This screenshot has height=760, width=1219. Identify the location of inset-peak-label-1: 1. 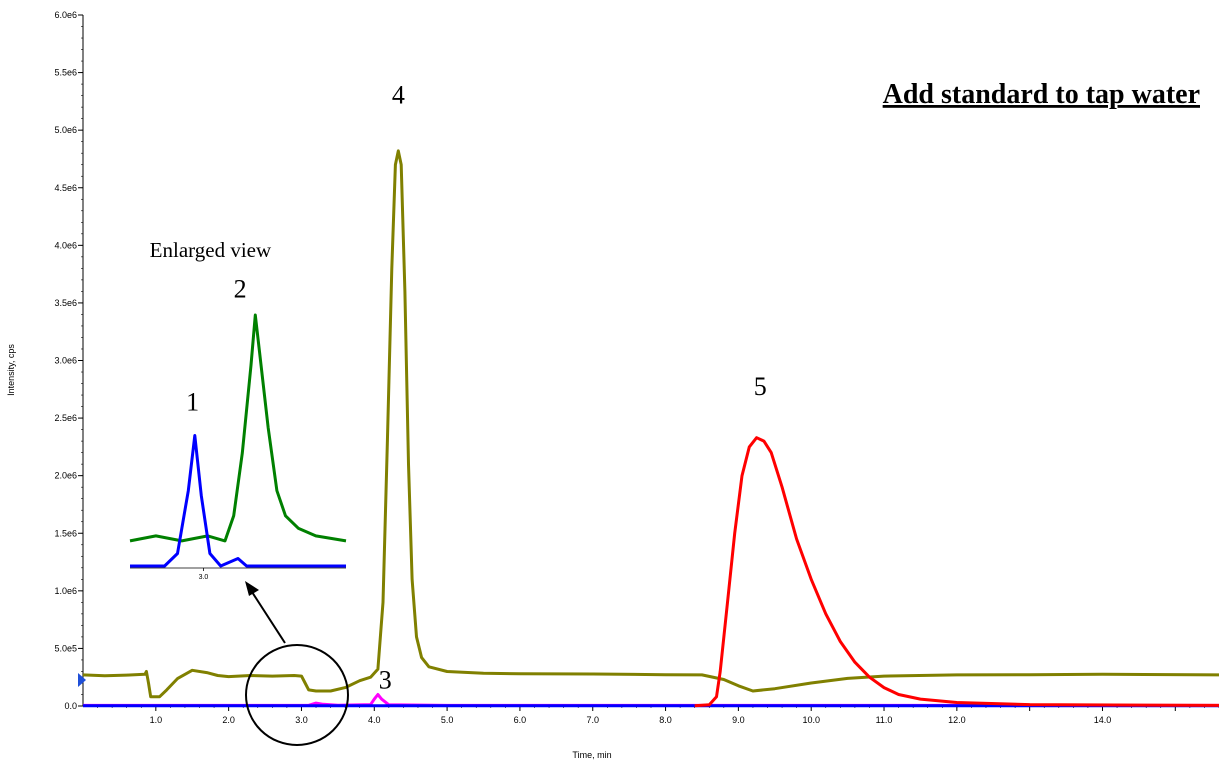
(192, 401).